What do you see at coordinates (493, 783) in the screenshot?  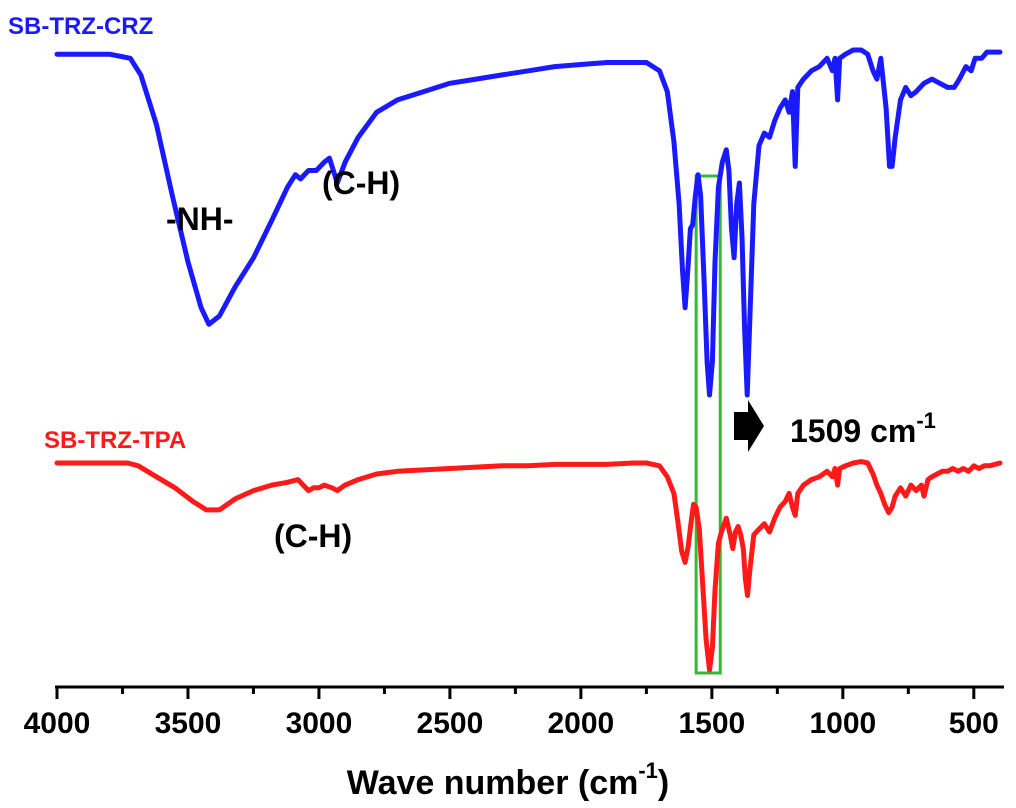 I see `x-axis-title-text: Wave number (cm` at bounding box center [493, 783].